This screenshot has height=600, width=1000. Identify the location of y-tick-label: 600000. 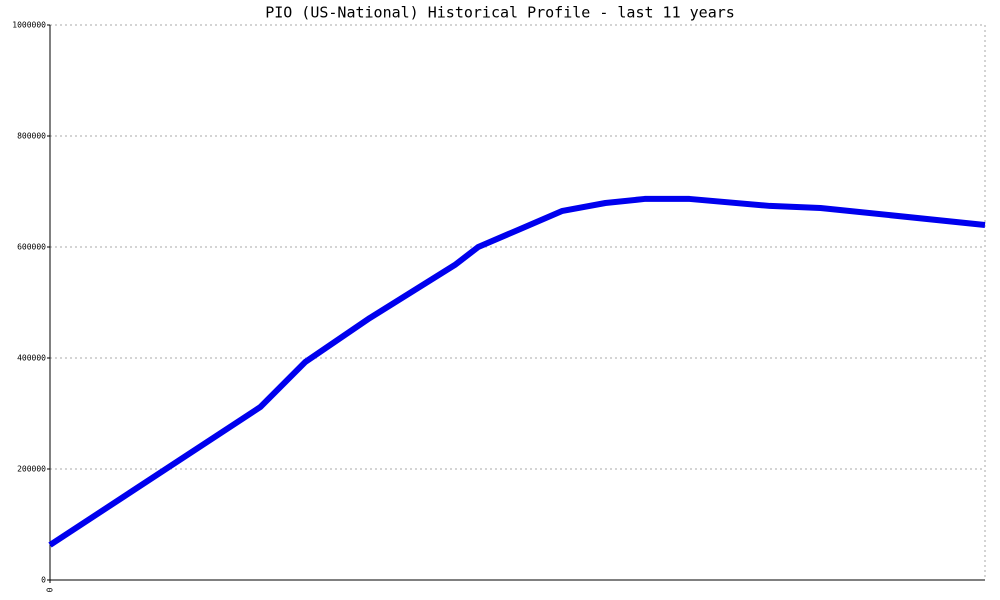
(31, 247).